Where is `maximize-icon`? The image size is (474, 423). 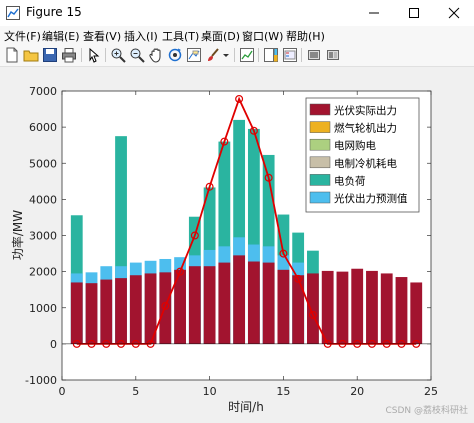
maximize-icon is located at coordinates (414, 12).